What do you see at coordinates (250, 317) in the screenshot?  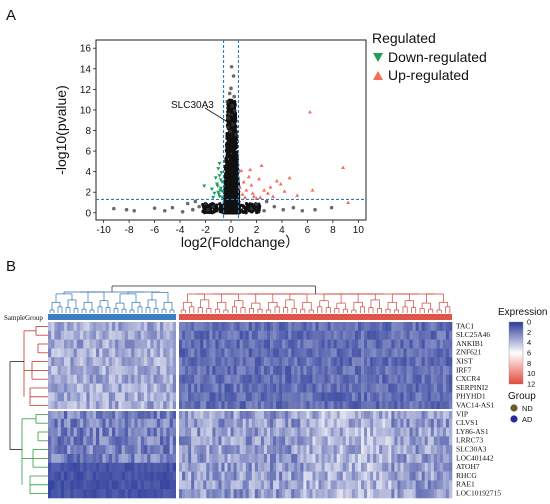 I see `sample-group-bar` at bounding box center [250, 317].